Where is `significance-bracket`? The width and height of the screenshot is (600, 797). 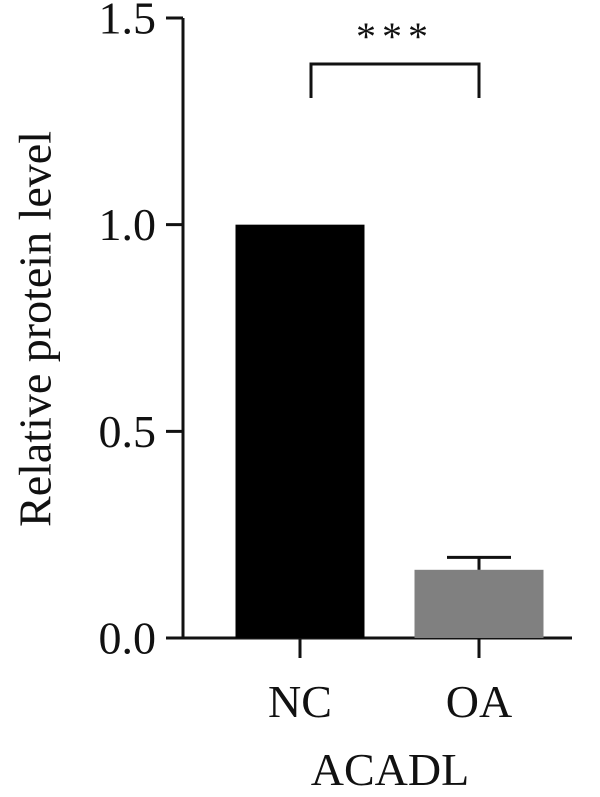
significance-bracket is located at coordinates (395, 80).